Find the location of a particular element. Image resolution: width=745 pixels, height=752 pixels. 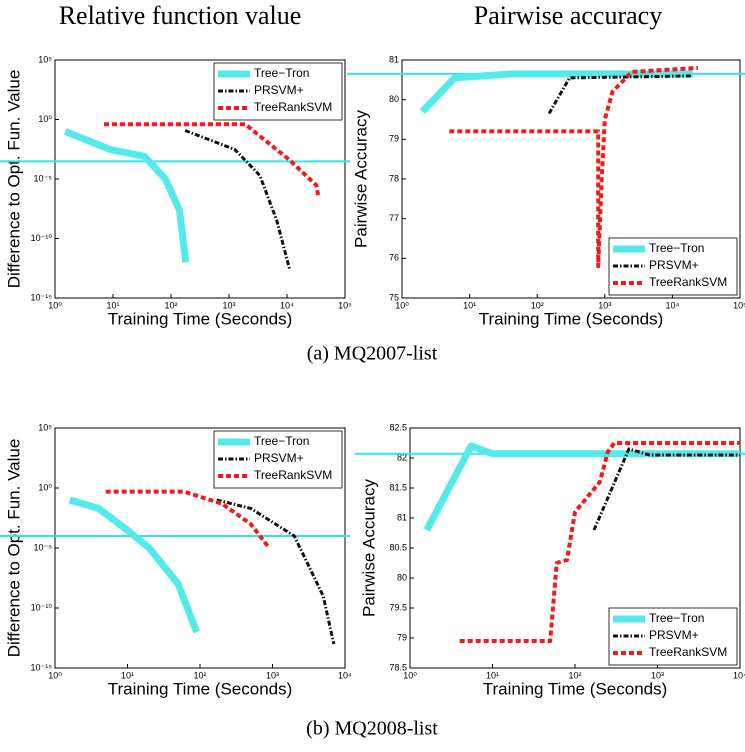

y-tick-label: 78.5 is located at coordinates (398, 667).